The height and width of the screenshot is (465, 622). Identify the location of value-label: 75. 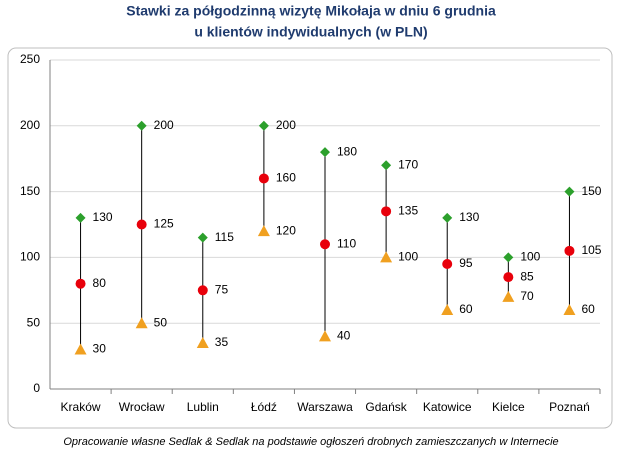
(222, 289).